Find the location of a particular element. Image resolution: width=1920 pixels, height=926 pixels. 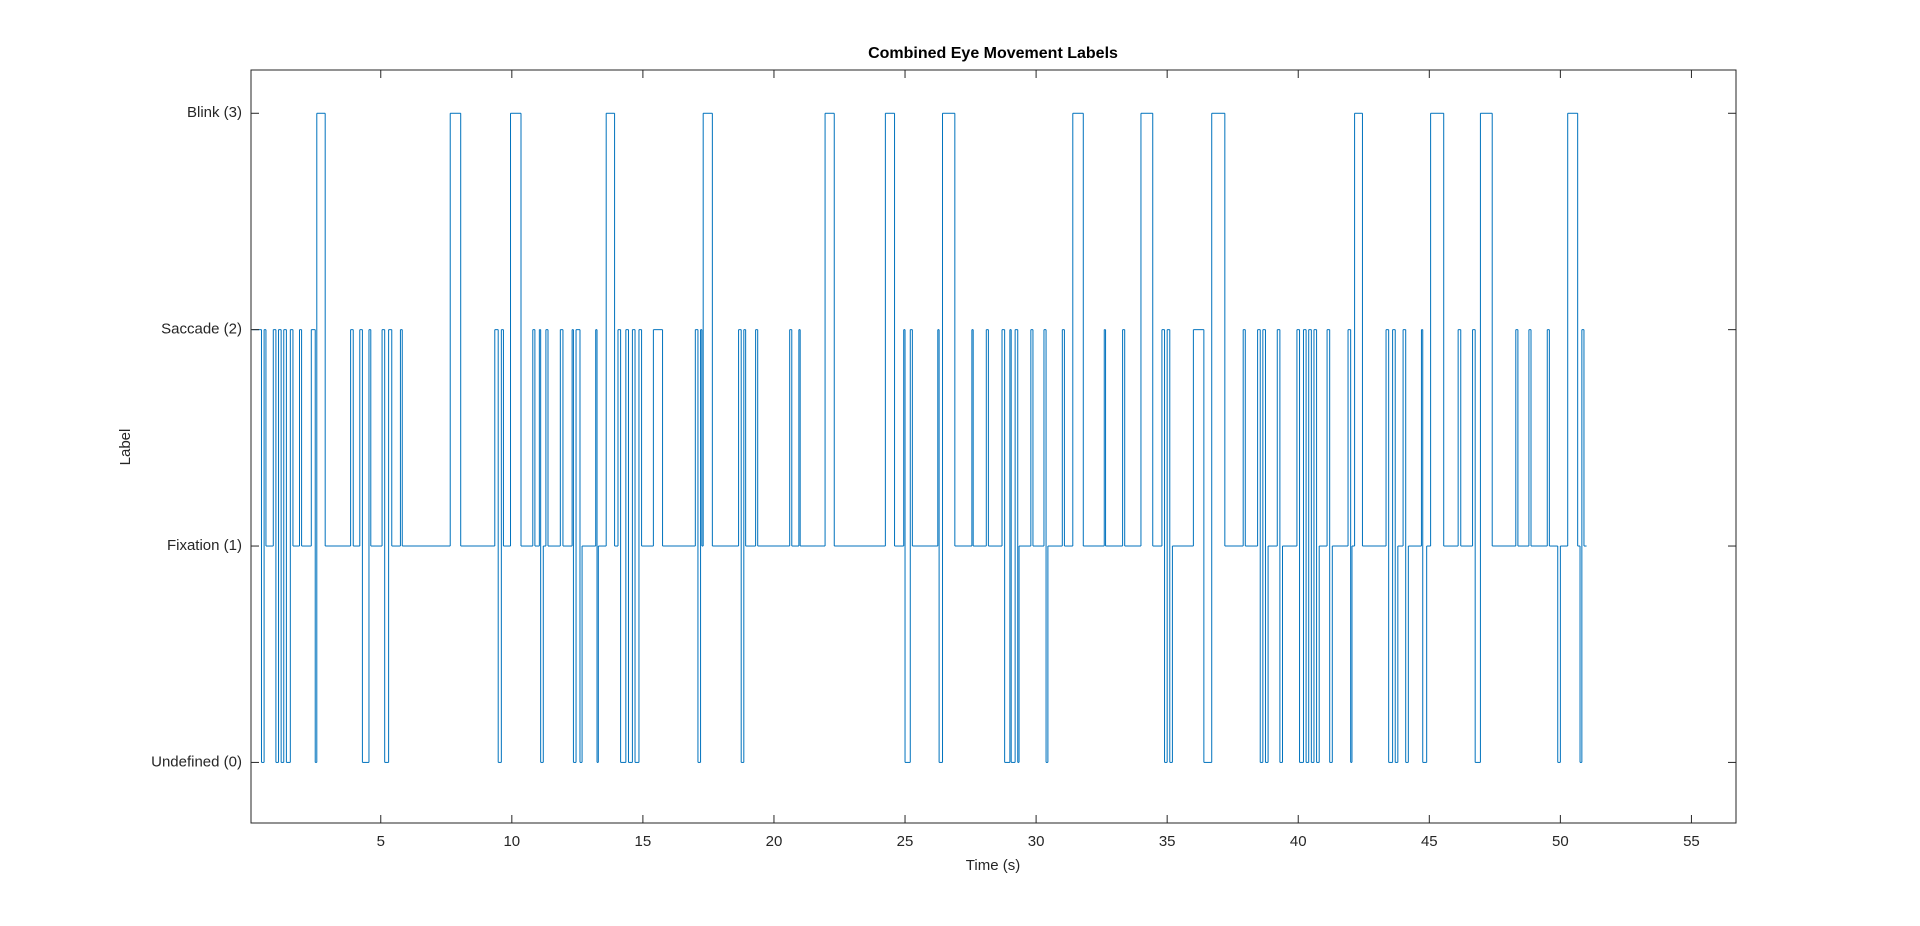

x-tick-label: 30 is located at coordinates (1036, 841).